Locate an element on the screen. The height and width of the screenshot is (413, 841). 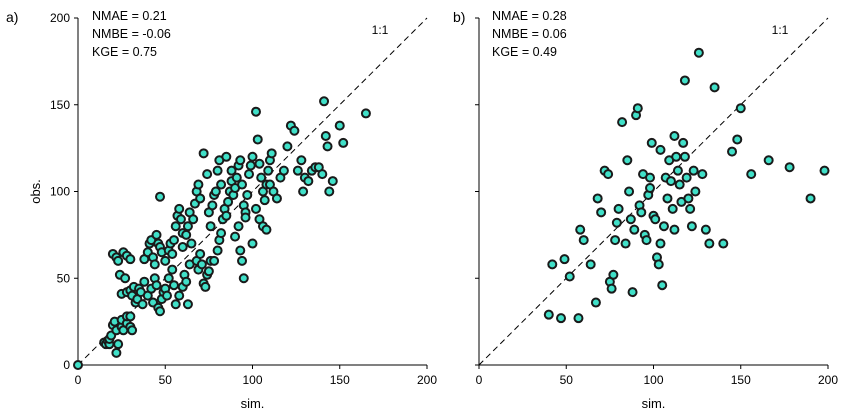
x-tick-label: 200 is located at coordinates (828, 380).